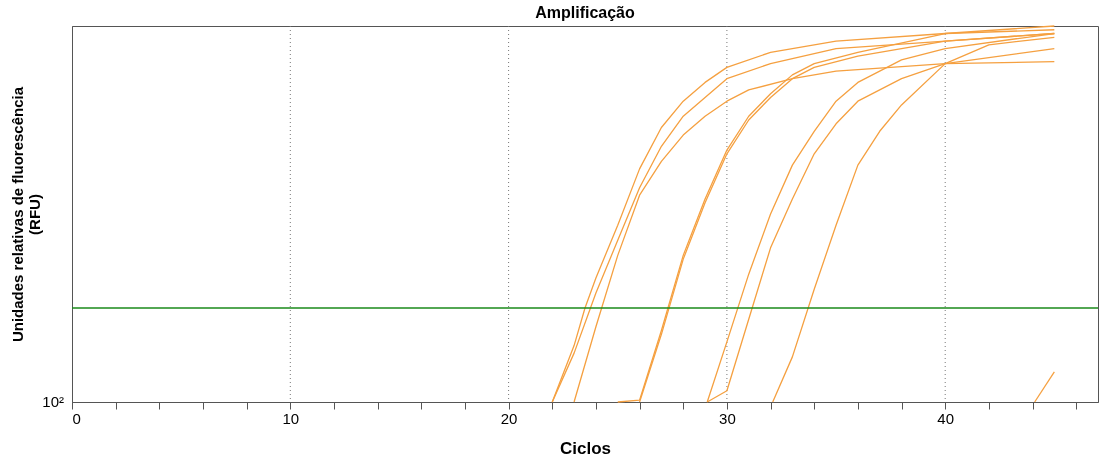 This screenshot has width=1099, height=461. What do you see at coordinates (25, 214) in the screenshot?
I see `y-axis-title: Unidades relativas de fluorescência (RFU)` at bounding box center [25, 214].